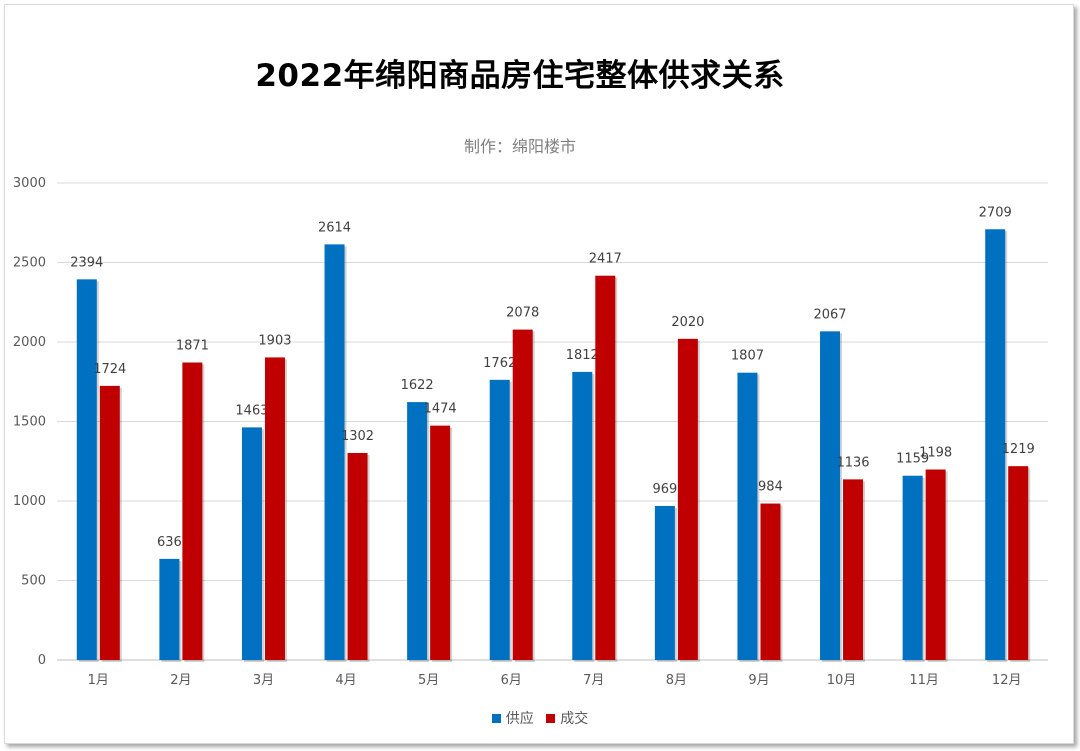  What do you see at coordinates (522, 313) in the screenshot?
I see `data-label-deals: 2078` at bounding box center [522, 313].